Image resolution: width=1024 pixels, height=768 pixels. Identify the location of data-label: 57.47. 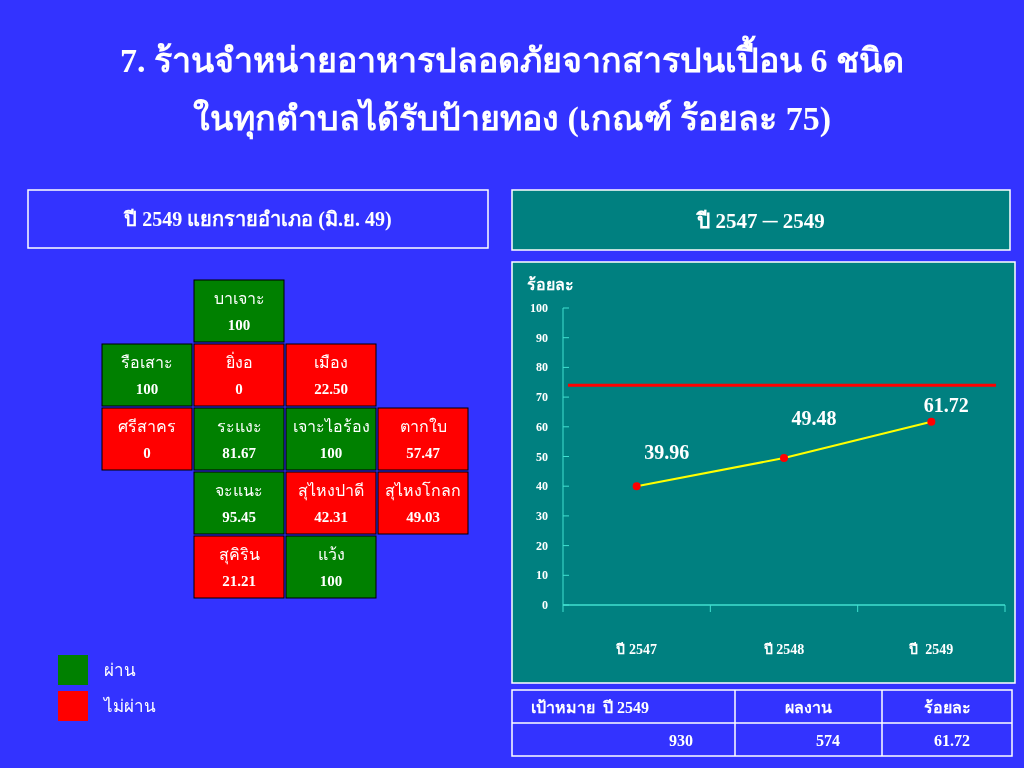
(423, 453).